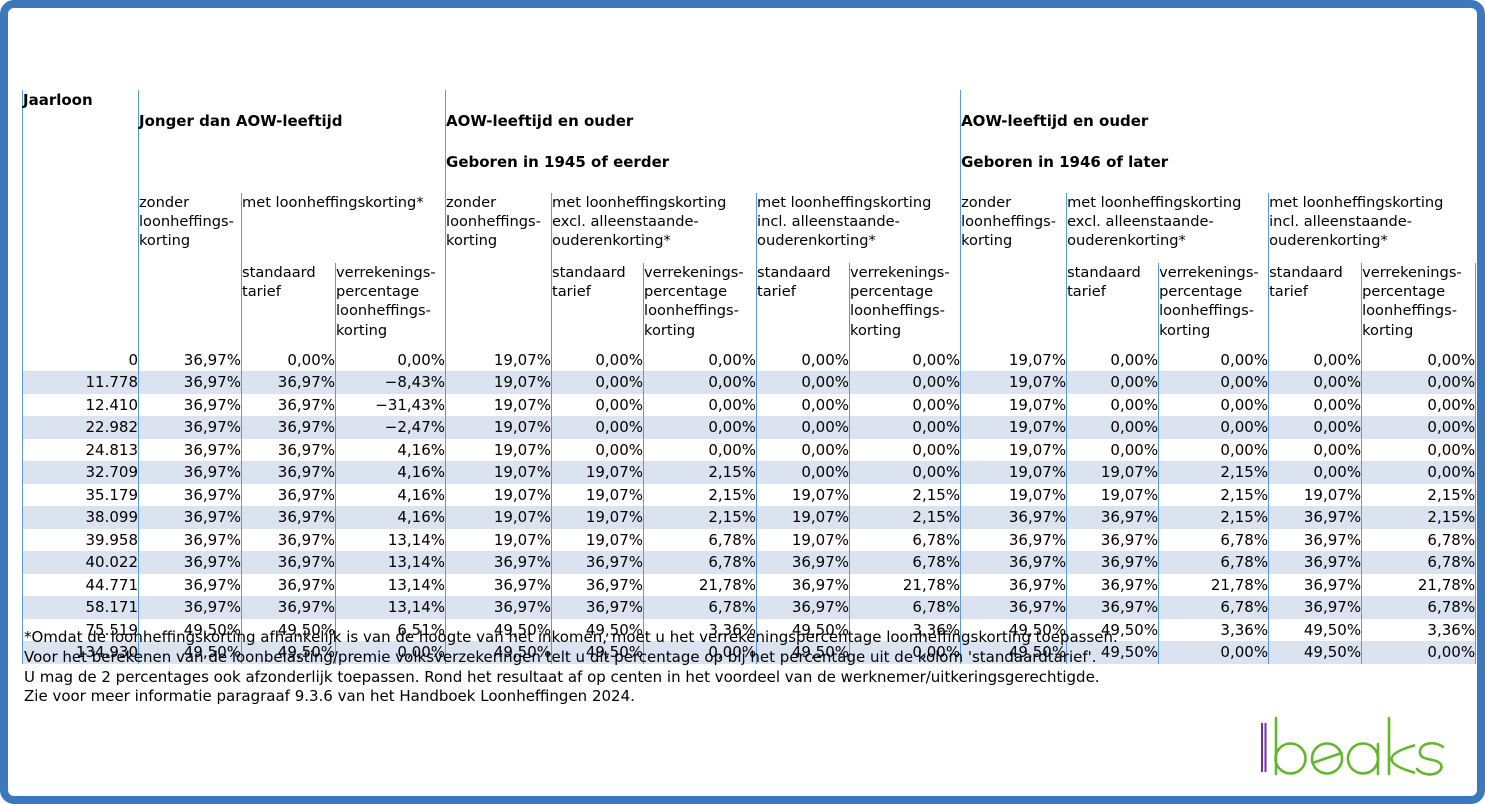 Image resolution: width=1485 pixels, height=804 pixels. What do you see at coordinates (80, 517) in the screenshot?
I see `jaarloon-cell: 38.099` at bounding box center [80, 517].